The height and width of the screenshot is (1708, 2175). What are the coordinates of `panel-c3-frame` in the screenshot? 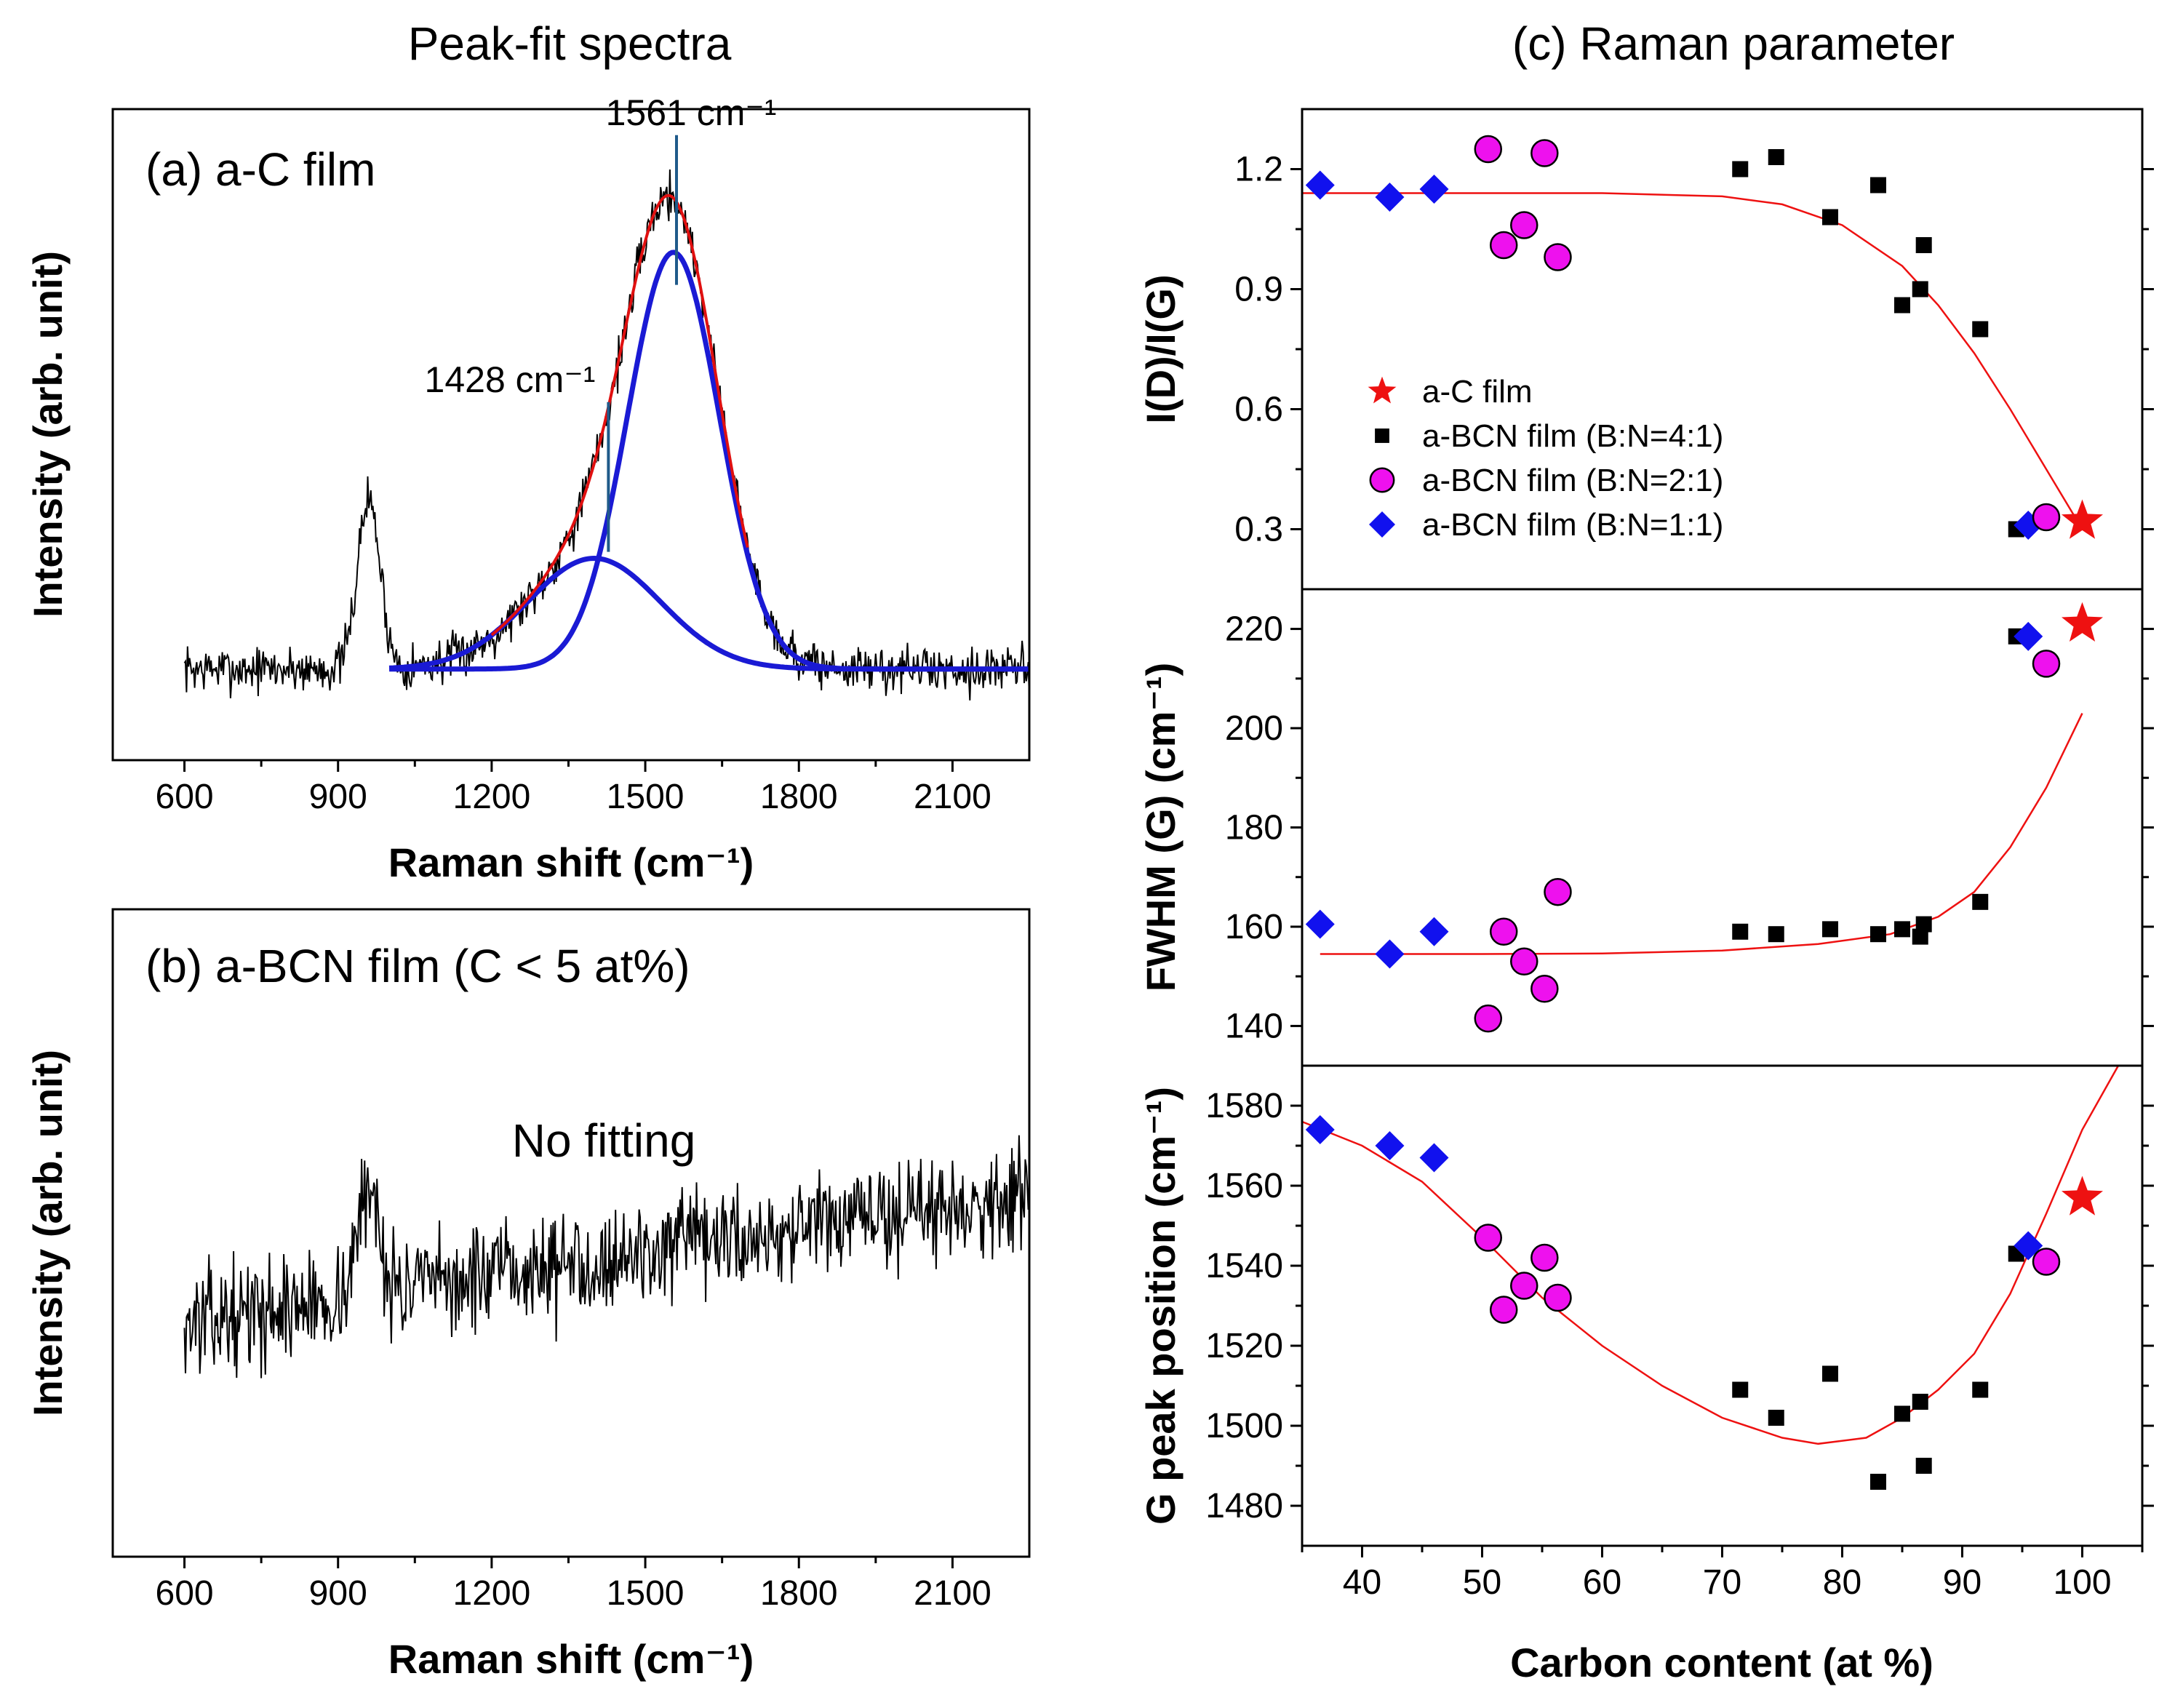 It's located at (1722, 1305).